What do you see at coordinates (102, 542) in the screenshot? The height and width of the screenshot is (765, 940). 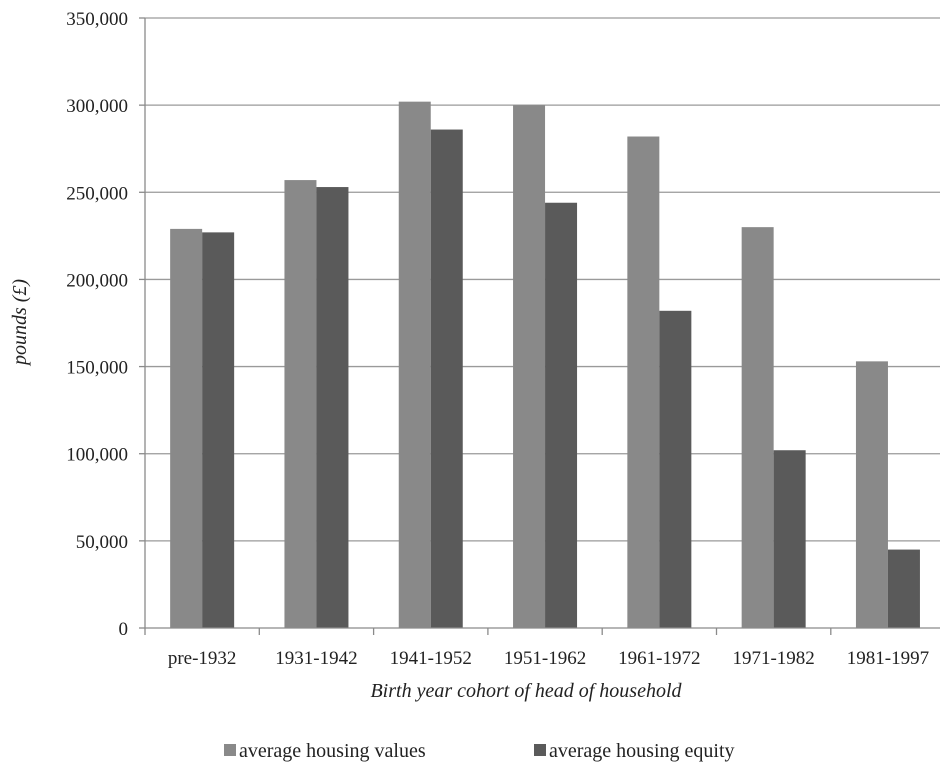 I see `y-tick-label: 50,000` at bounding box center [102, 542].